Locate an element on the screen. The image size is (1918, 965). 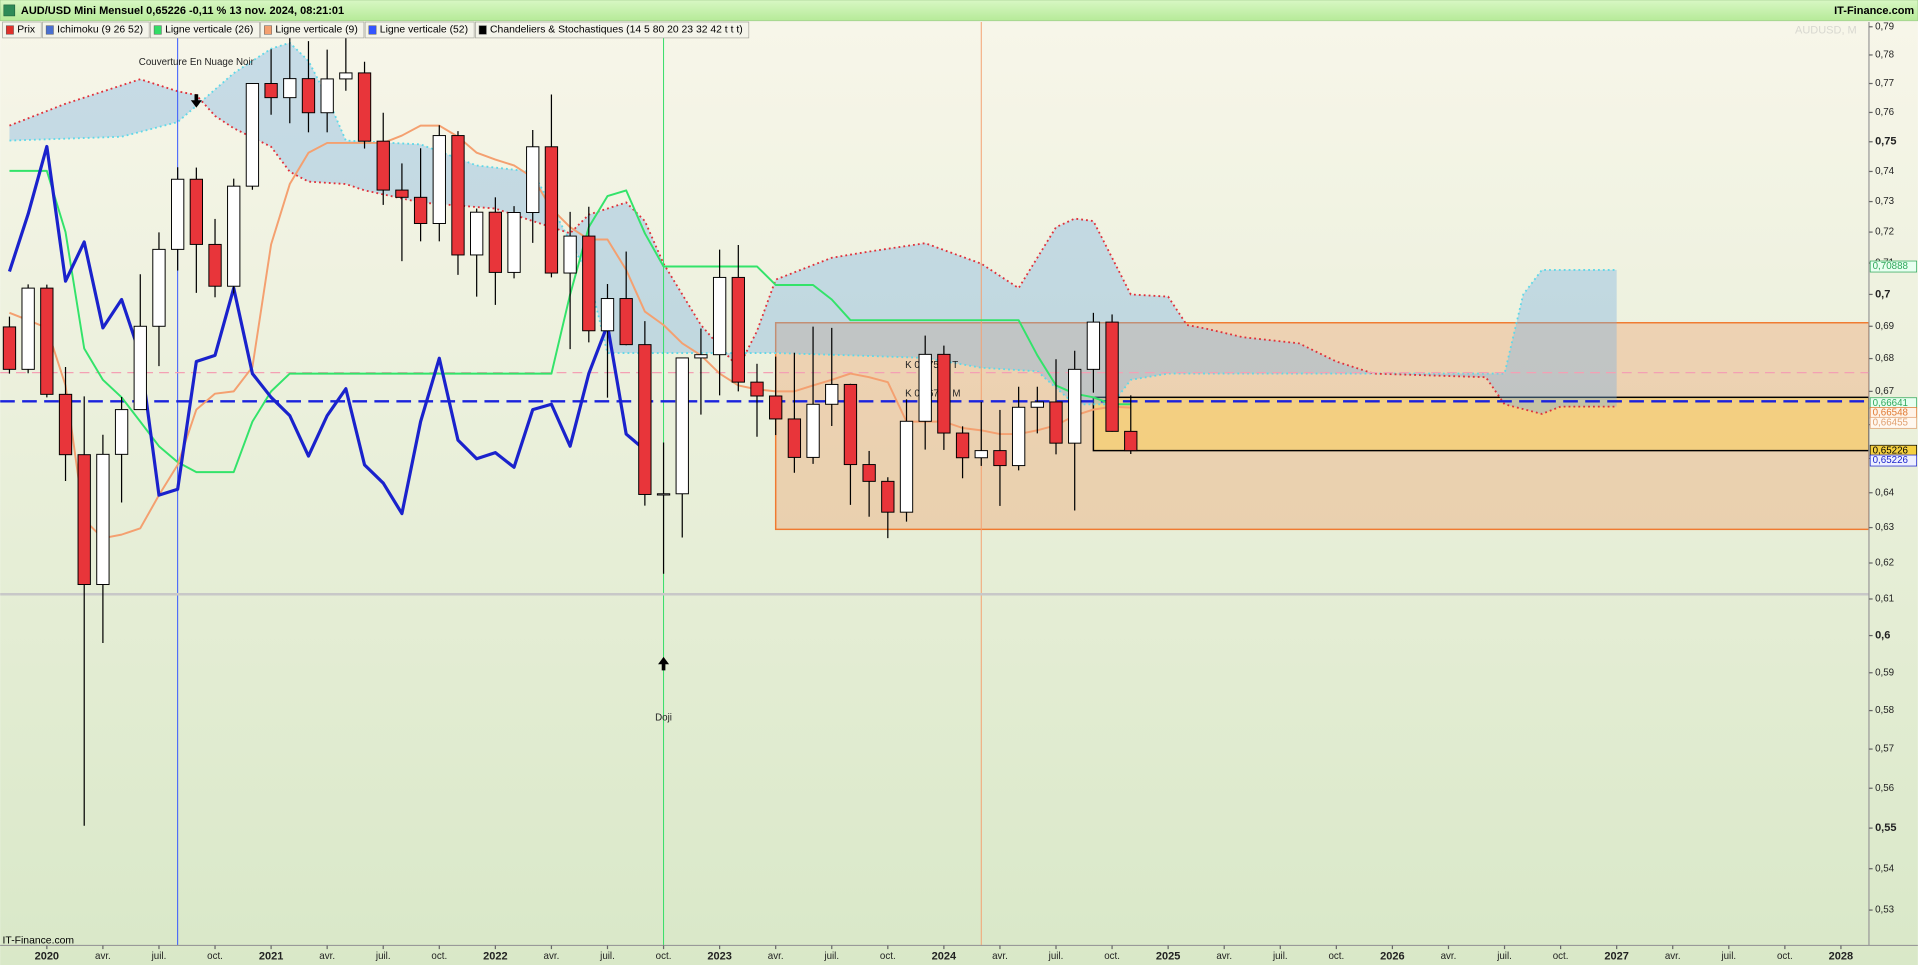
y-tick-label: 0,6 is located at coordinates (1882, 635).